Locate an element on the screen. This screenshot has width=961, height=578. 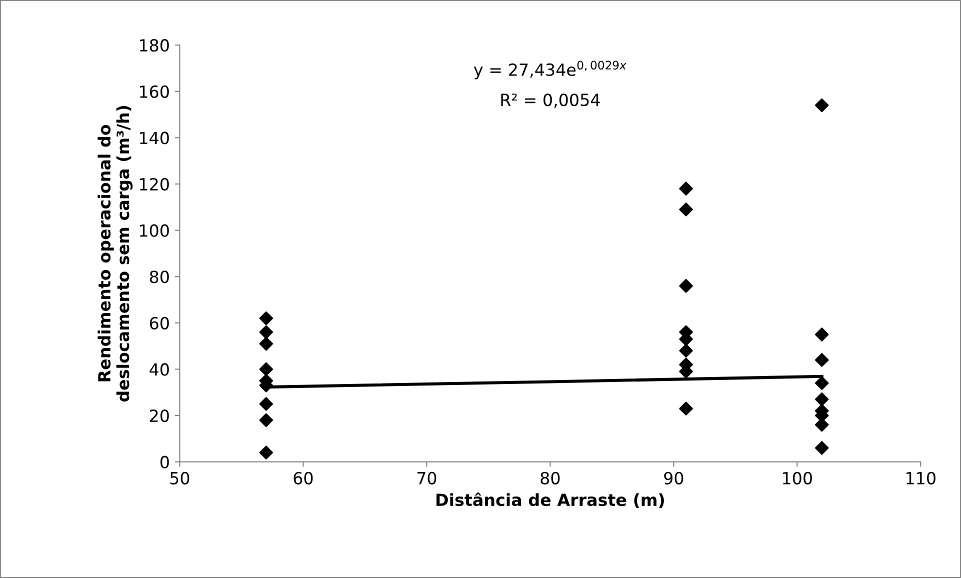
annotation: R² = 0,0054 is located at coordinates (550, 101).